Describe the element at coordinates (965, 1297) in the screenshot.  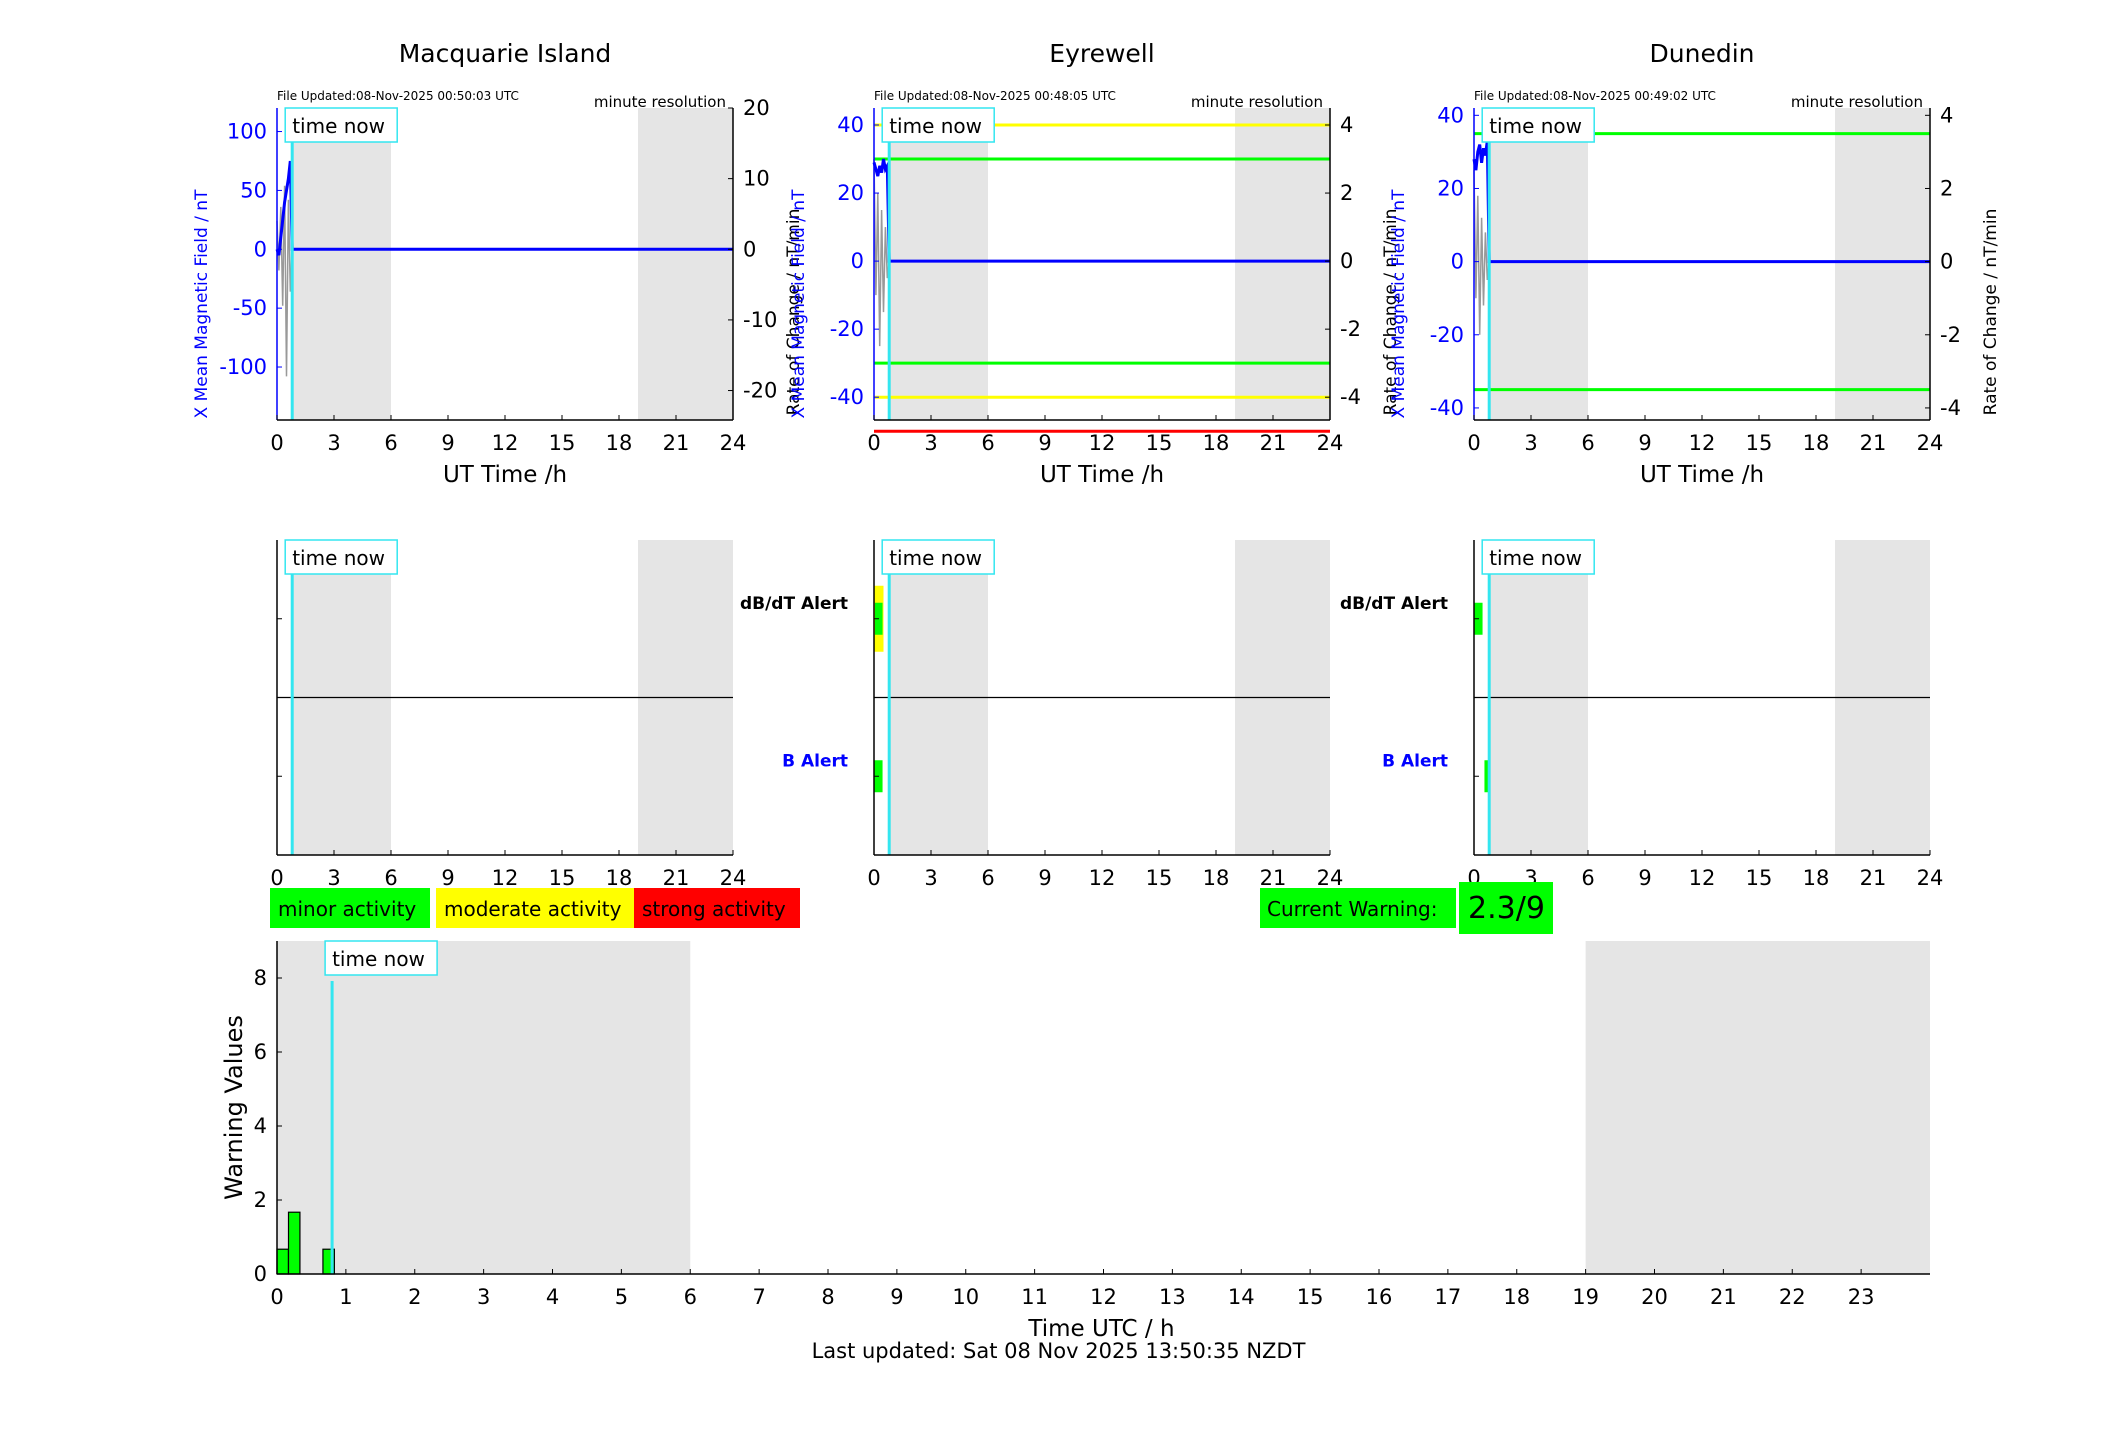
I see `x-tick-label: 10` at that location.